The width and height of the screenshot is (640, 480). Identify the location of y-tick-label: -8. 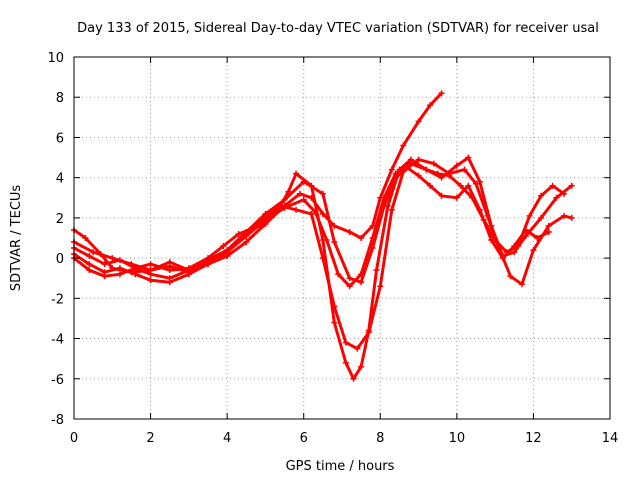
(57, 420).